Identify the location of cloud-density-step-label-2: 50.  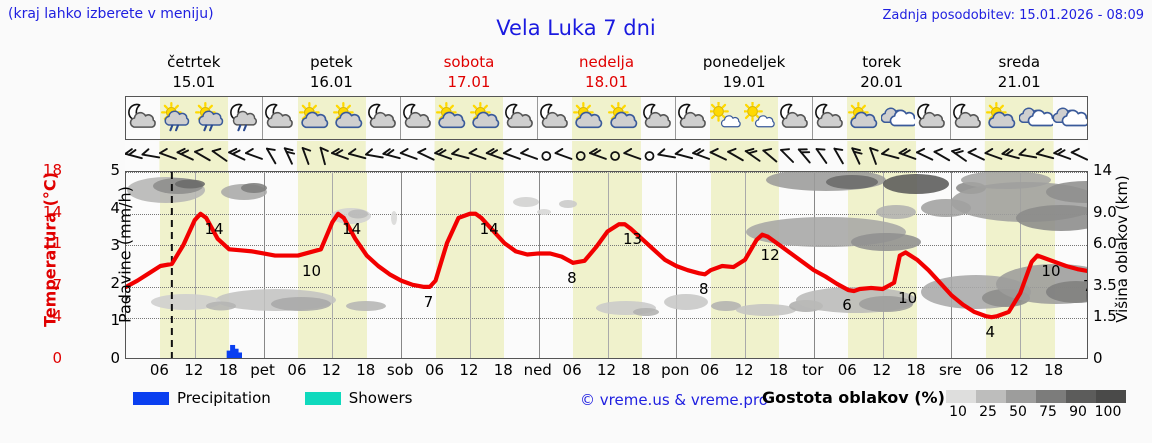
(1018, 412).